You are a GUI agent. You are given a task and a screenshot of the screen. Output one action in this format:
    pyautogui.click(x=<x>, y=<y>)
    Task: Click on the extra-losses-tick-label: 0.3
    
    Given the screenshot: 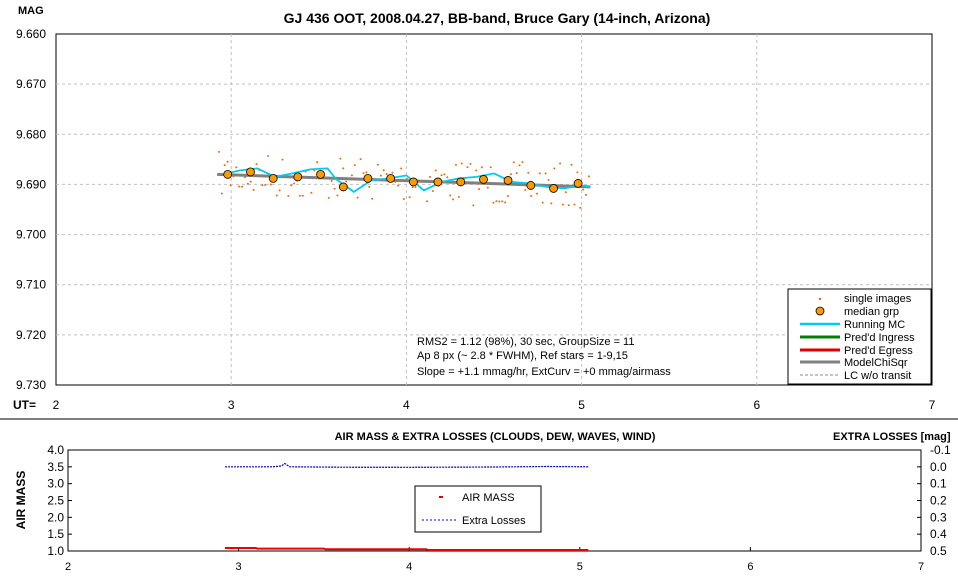 What is the action you would take?
    pyautogui.click(x=938, y=517)
    